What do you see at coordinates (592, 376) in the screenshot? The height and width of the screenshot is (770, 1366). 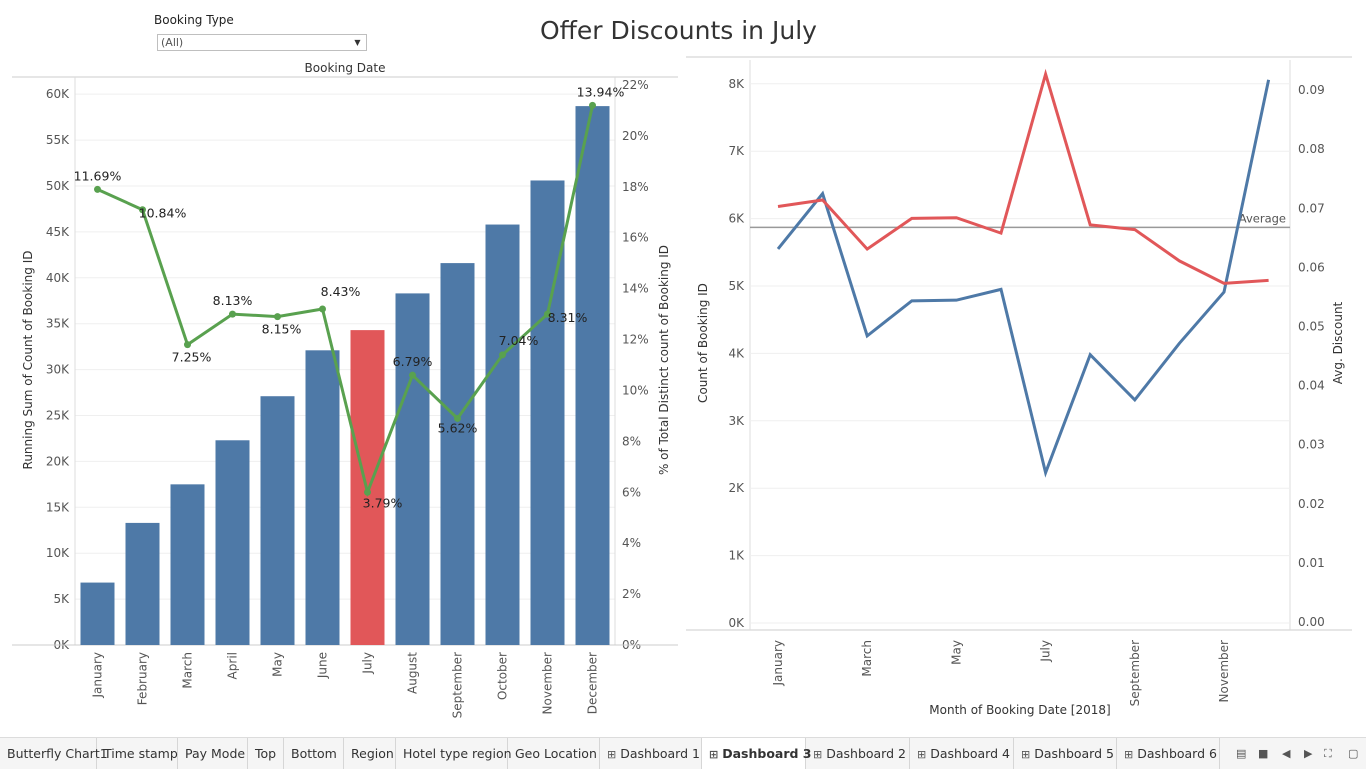 I see `bar-december` at bounding box center [592, 376].